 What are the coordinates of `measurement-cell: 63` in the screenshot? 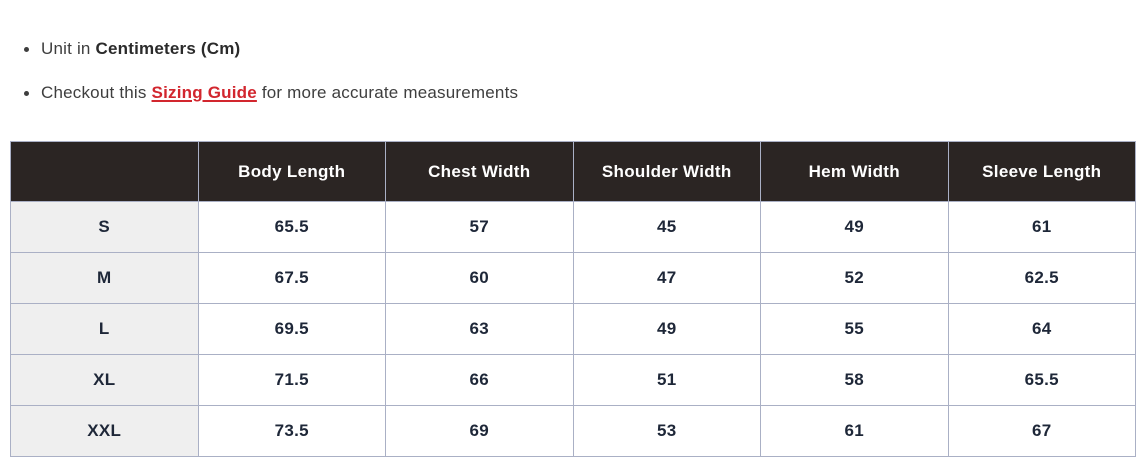 It's located at (479, 329).